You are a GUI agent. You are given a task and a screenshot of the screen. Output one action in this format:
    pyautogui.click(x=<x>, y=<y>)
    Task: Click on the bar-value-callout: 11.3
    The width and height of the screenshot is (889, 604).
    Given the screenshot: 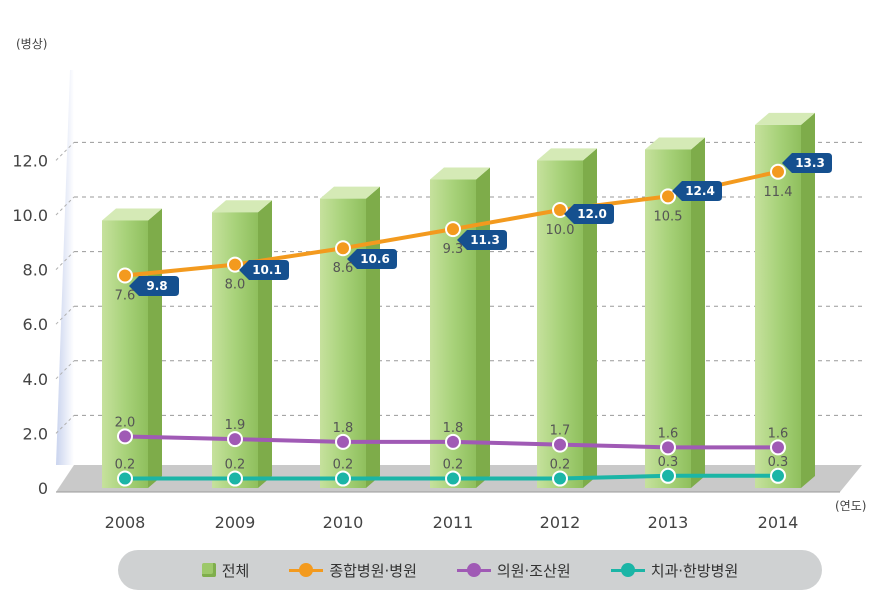 What is the action you would take?
    pyautogui.click(x=482, y=240)
    